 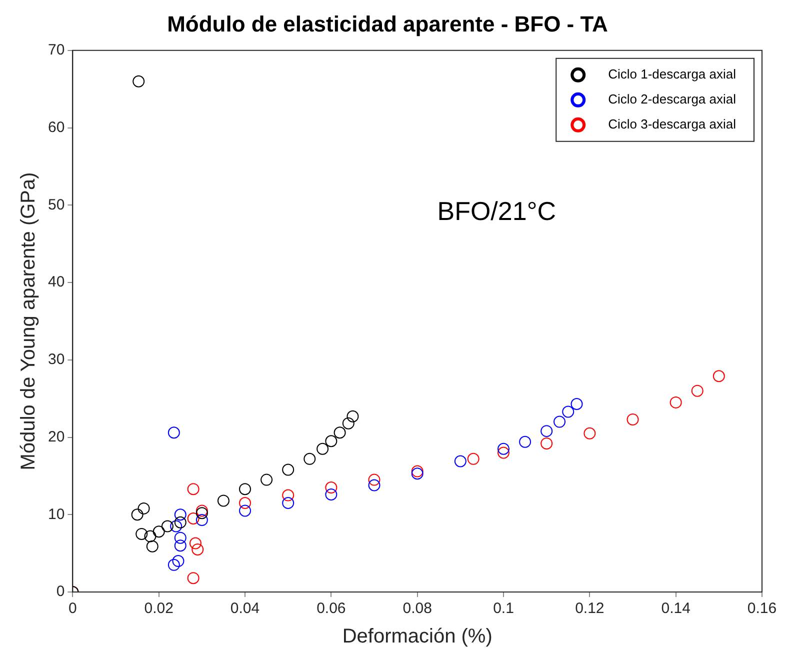 I want to click on x-tick-label: 0.04, so click(x=245, y=609).